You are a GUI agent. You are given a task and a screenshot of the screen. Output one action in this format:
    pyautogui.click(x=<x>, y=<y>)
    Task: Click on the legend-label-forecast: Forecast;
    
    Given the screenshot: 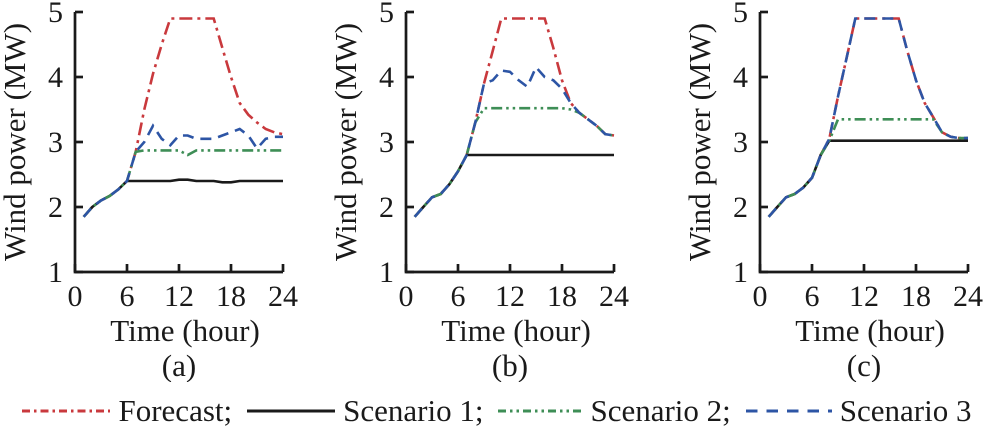 What is the action you would take?
    pyautogui.click(x=175, y=410)
    